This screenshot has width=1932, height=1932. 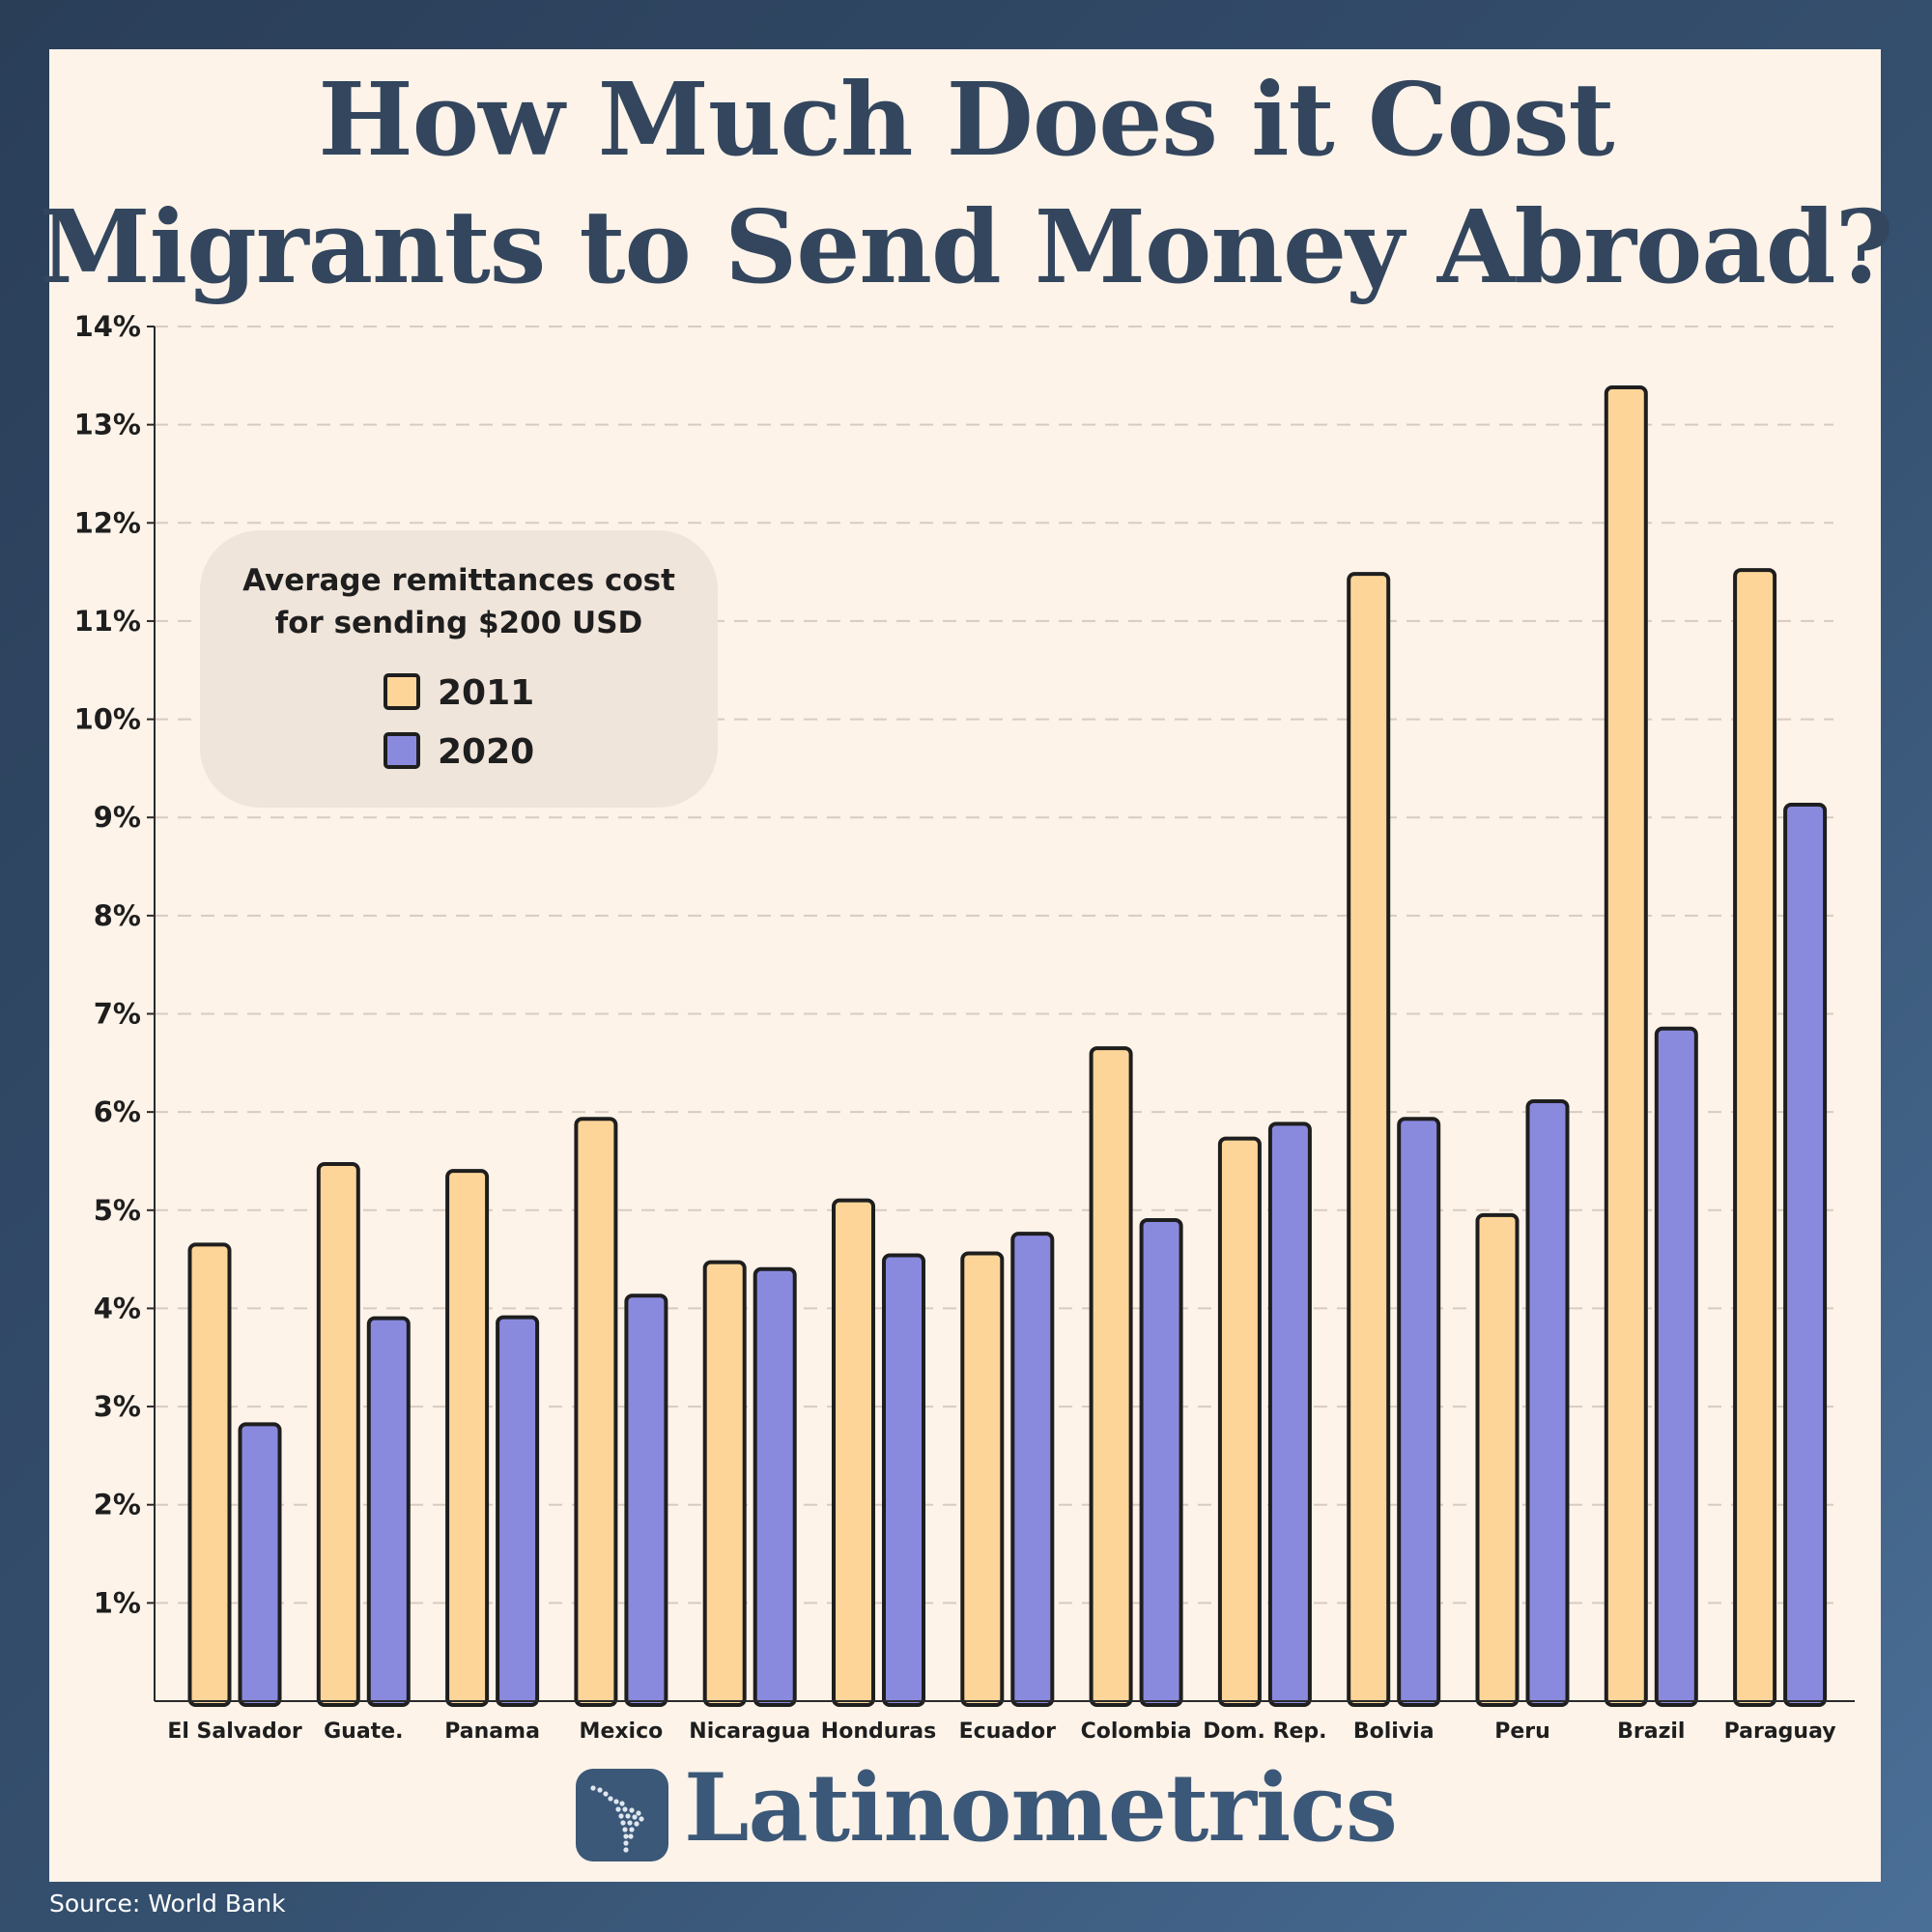 What do you see at coordinates (234, 1731) in the screenshot?
I see `x-tick-label: El Salvador` at bounding box center [234, 1731].